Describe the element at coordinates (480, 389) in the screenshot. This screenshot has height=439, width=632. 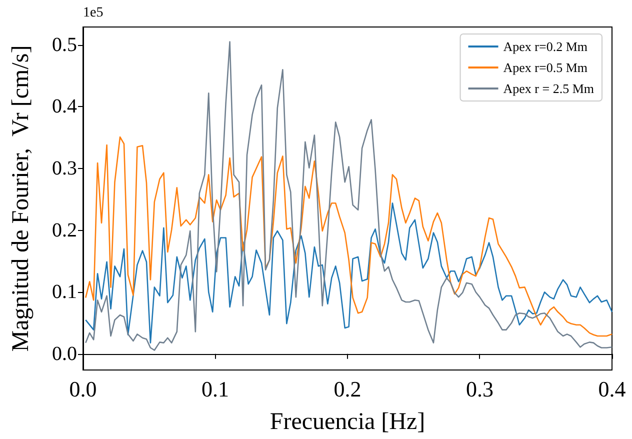
I see `x-tick-label: 0.3` at that location.